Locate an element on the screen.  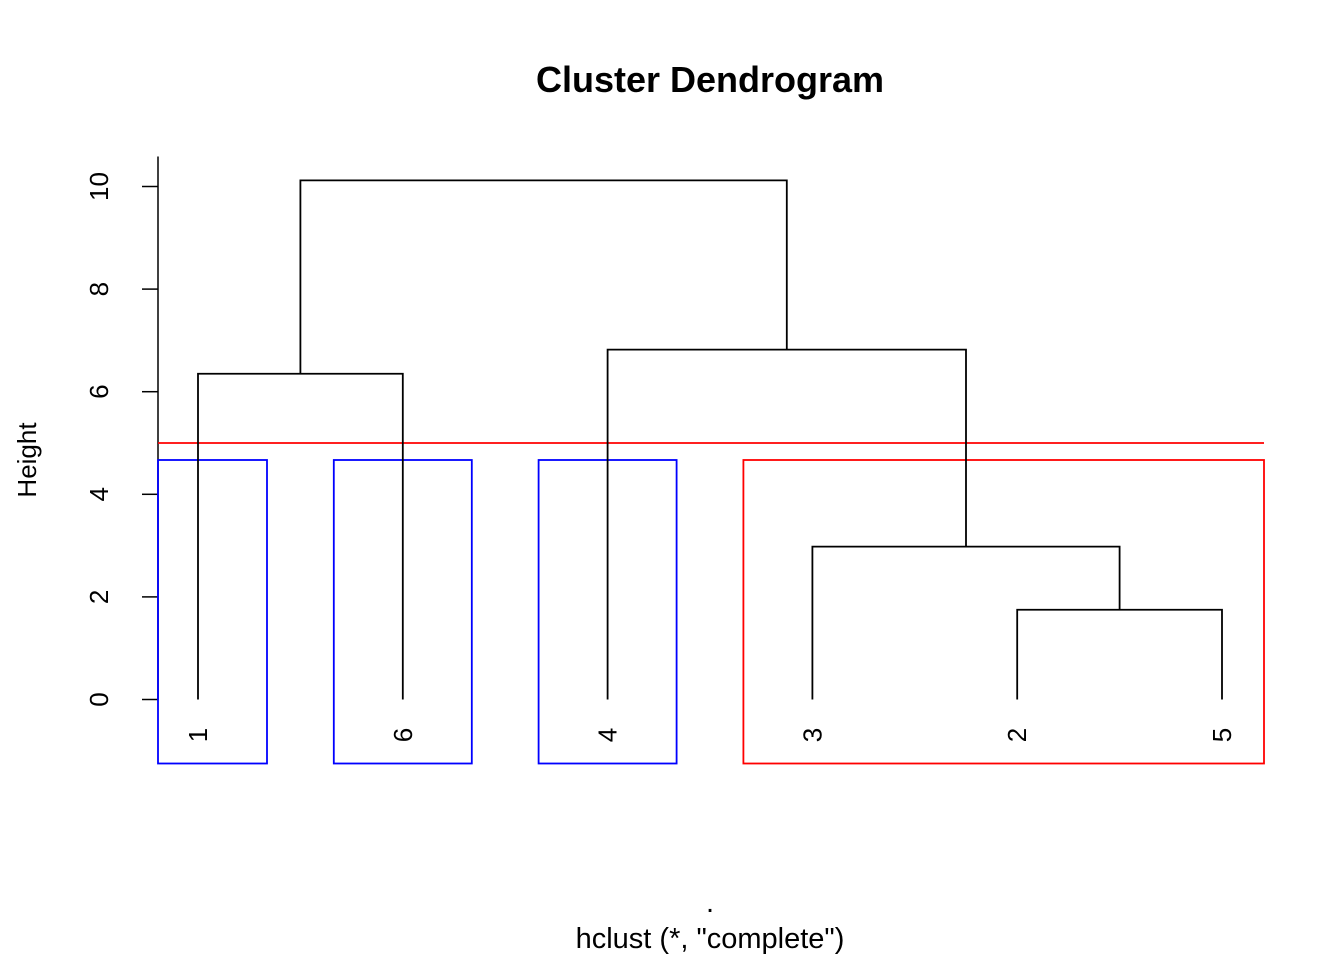
chart-subtitle: hclust (*, "complete") is located at coordinates (710, 939).